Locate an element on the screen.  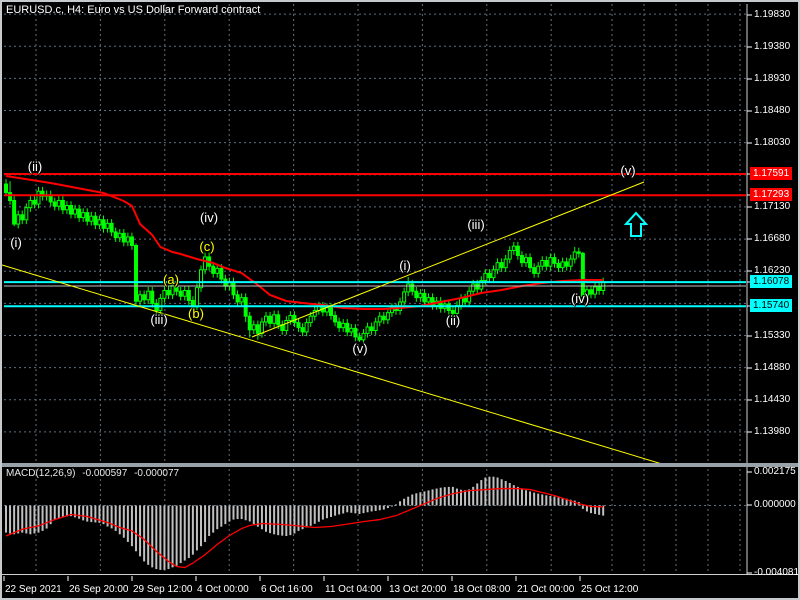
time-axis-label: 21 Oct 00:00 is located at coordinates (546, 589).